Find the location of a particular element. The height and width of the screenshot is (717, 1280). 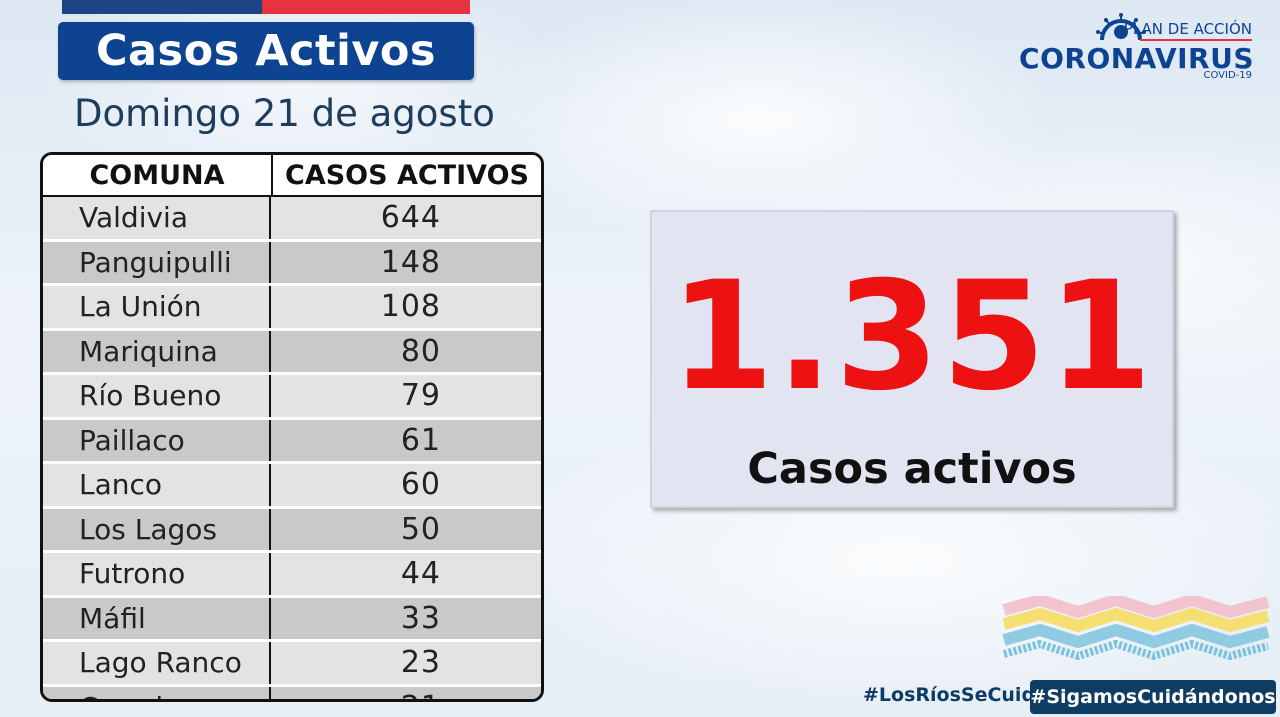

cell-comuna: Paillaco is located at coordinates (157, 440).